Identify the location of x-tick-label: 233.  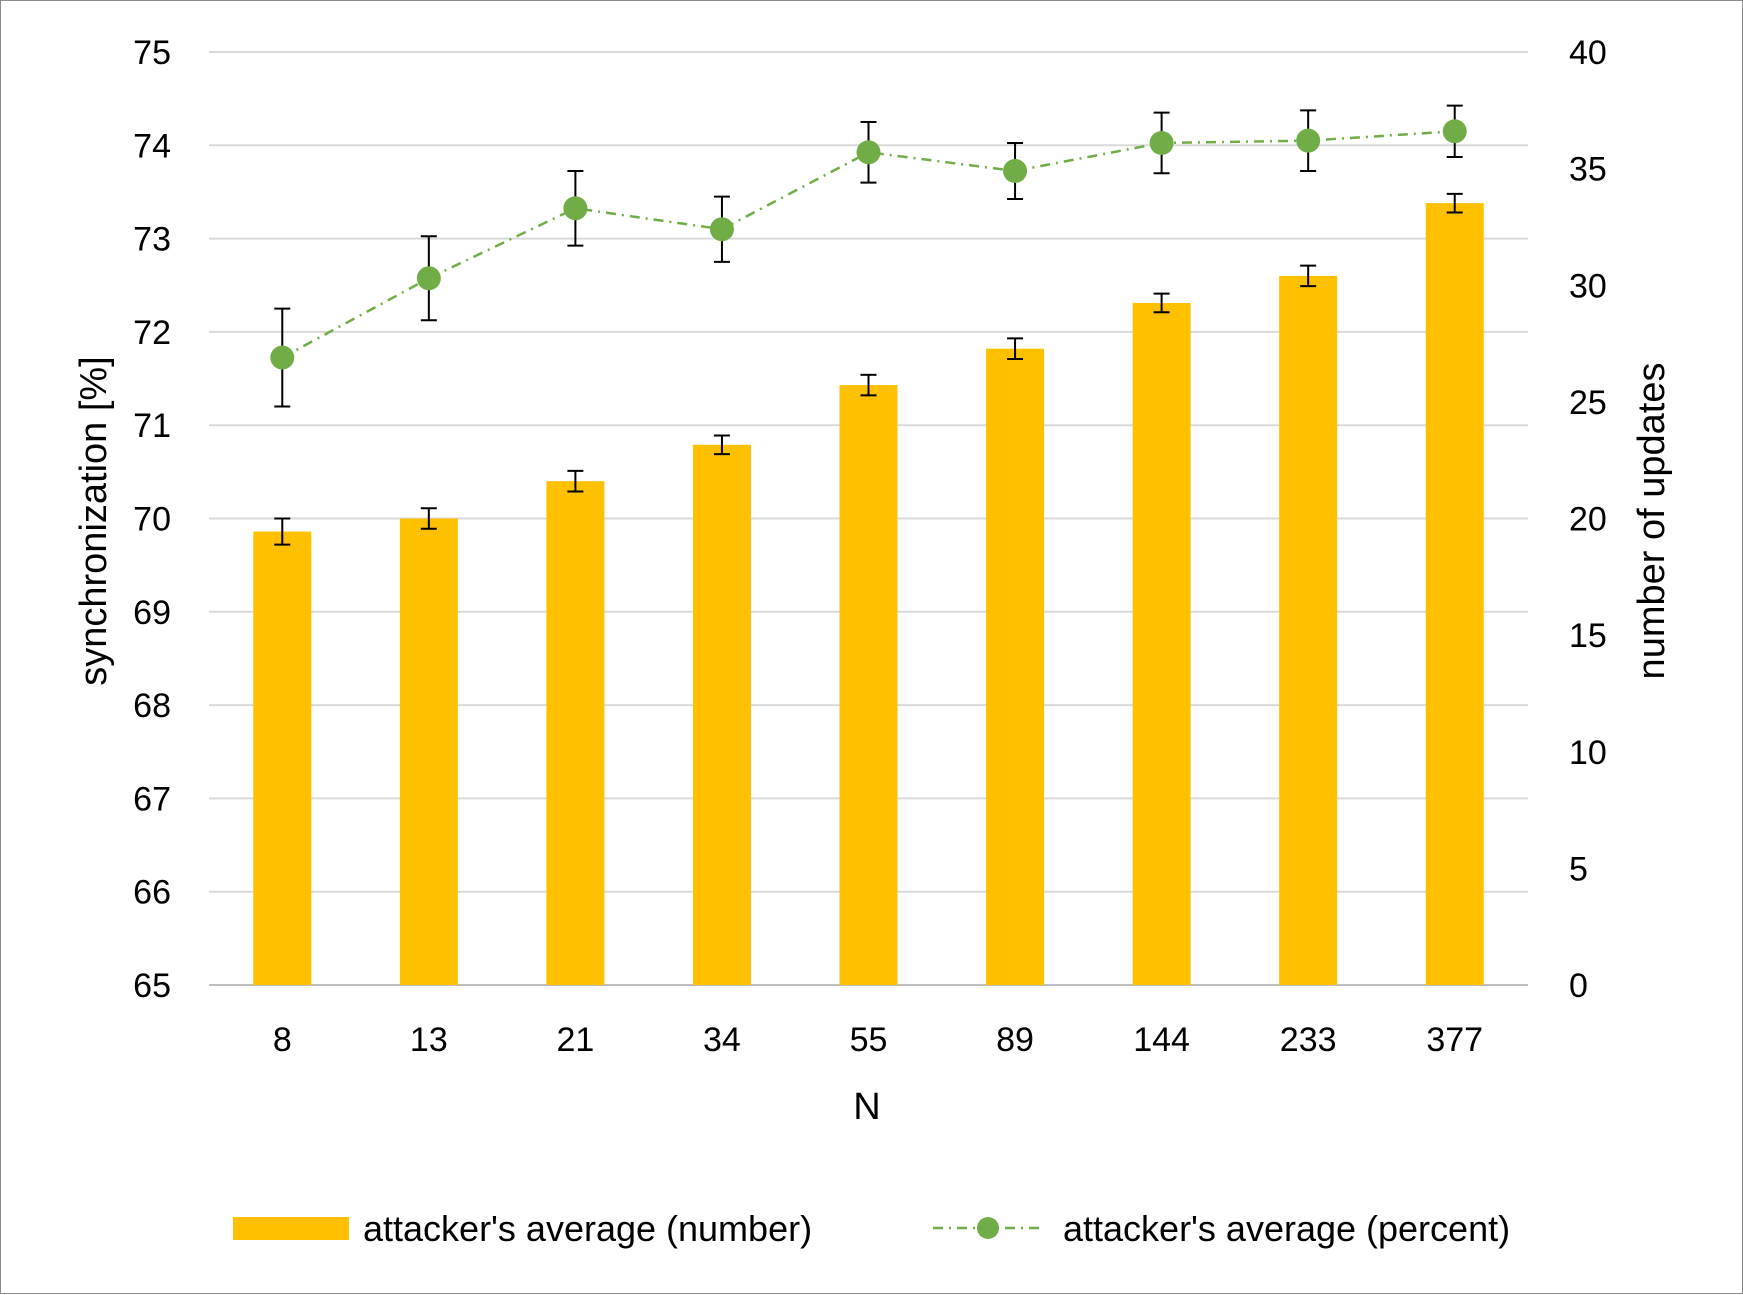
(1308, 1040).